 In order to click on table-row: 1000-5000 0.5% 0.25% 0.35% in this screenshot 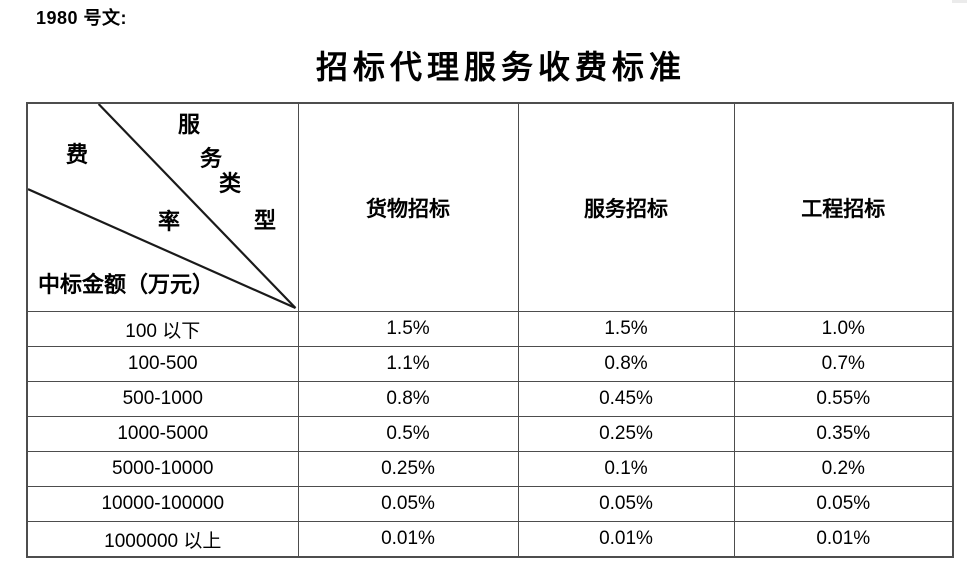, I will do `click(490, 434)`.